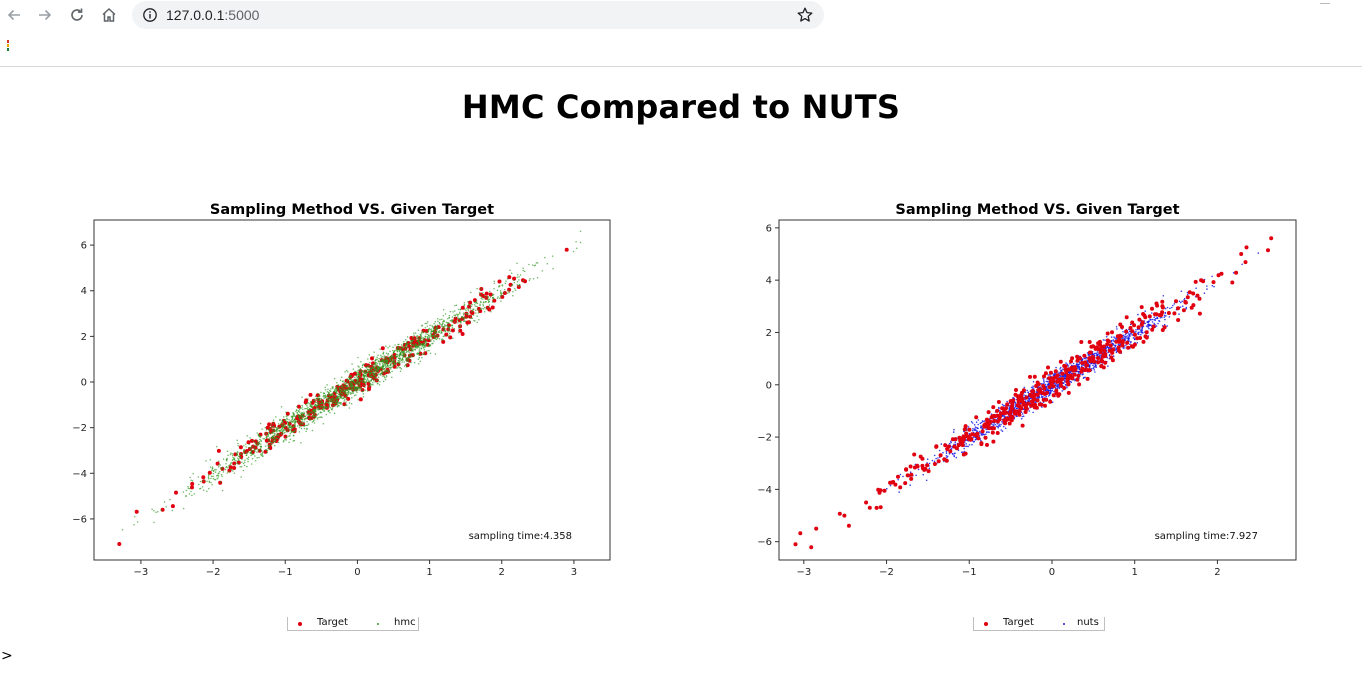  Describe the element at coordinates (520, 536) in the screenshot. I see `sampling-time-annotation: sampling time:4.358` at that location.